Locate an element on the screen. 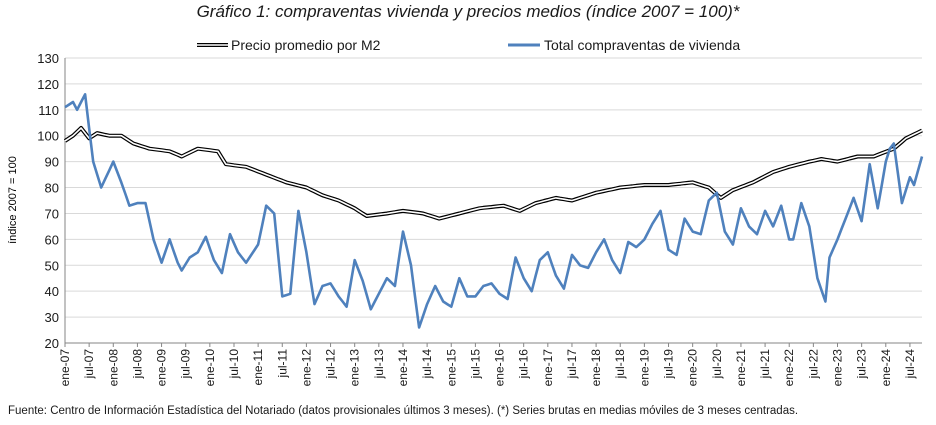 This screenshot has width=936, height=425. x-tick-label: ene-08 is located at coordinates (113, 368).